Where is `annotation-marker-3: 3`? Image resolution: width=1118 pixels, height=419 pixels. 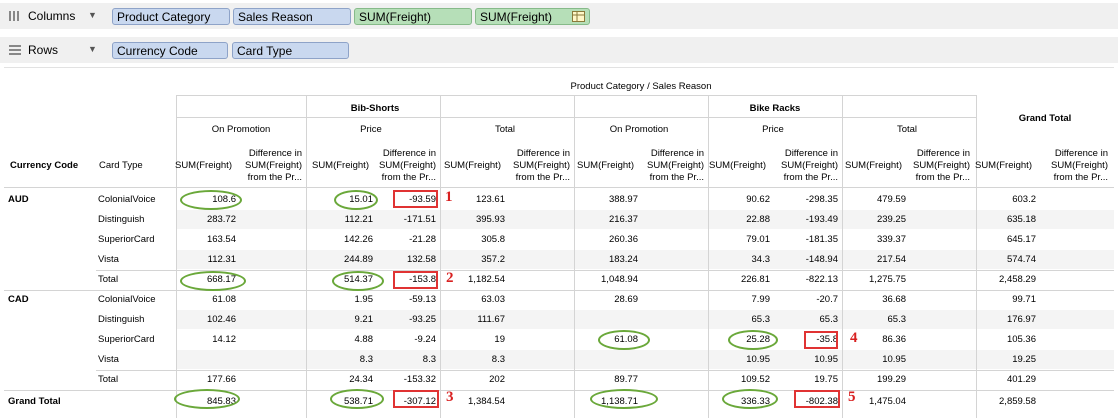 annotation-marker-3: 3 is located at coordinates (450, 397).